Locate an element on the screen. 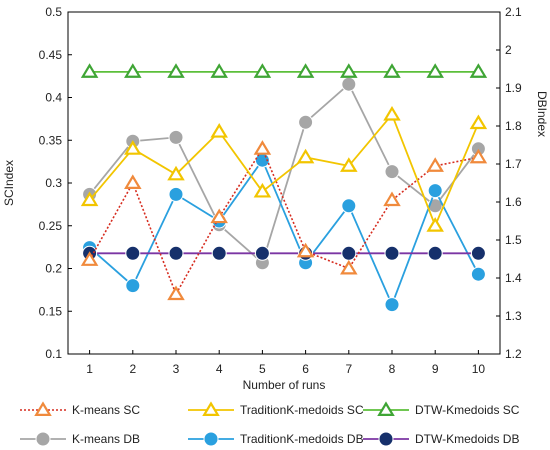 The image size is (550, 450). y-left-tick-label: 0.3 is located at coordinates (53, 183).